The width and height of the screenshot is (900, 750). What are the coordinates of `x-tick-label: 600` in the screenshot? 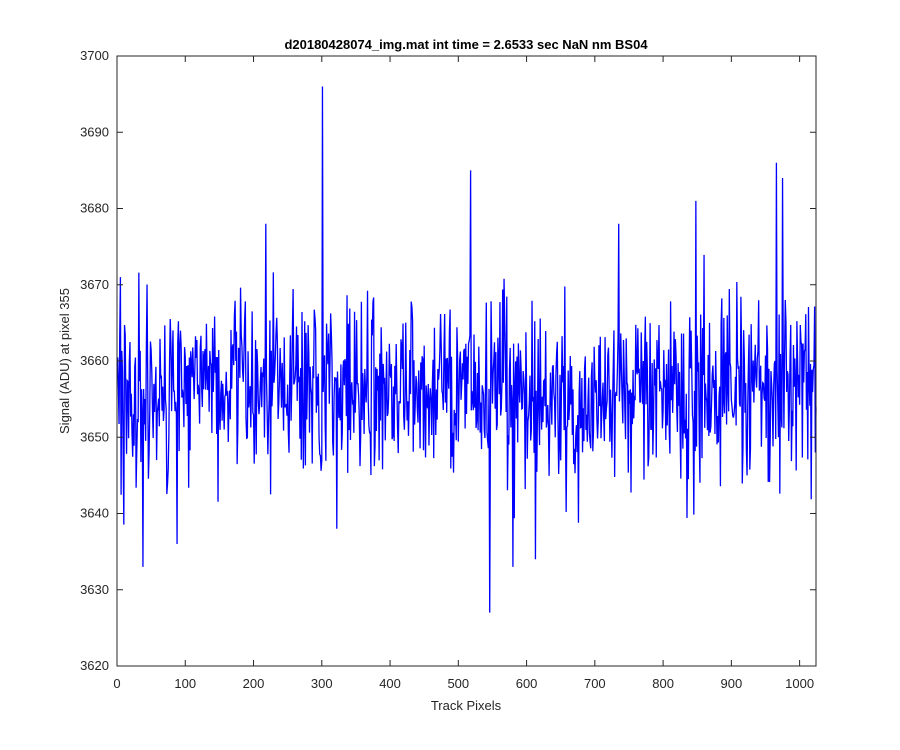 It's located at (527, 683).